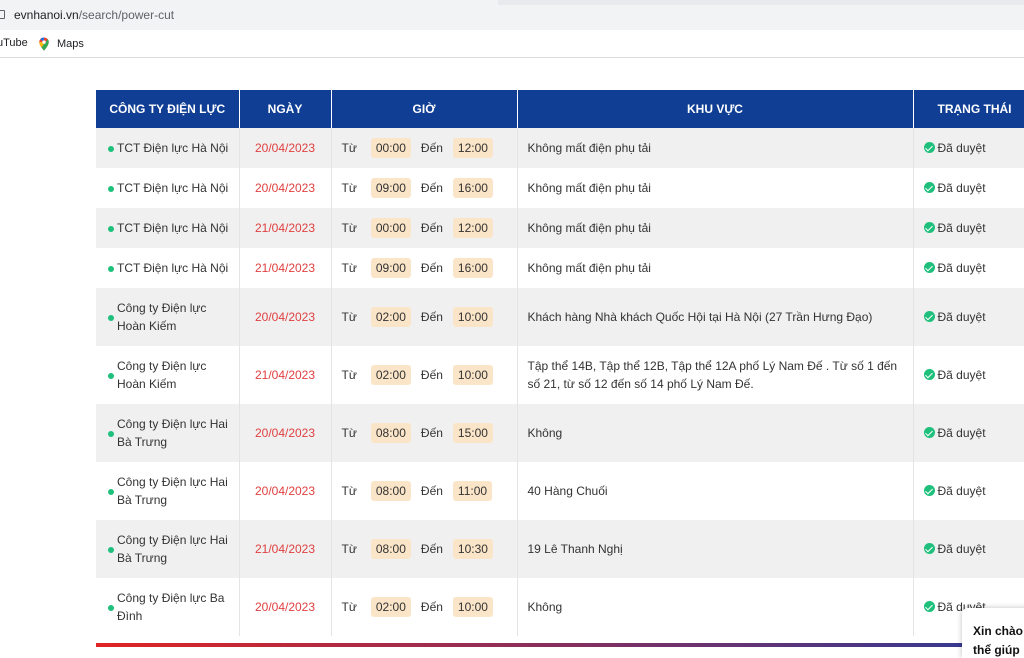 The width and height of the screenshot is (1024, 658). Describe the element at coordinates (126, 15) in the screenshot. I see `url-path: /search/power-cut` at that location.